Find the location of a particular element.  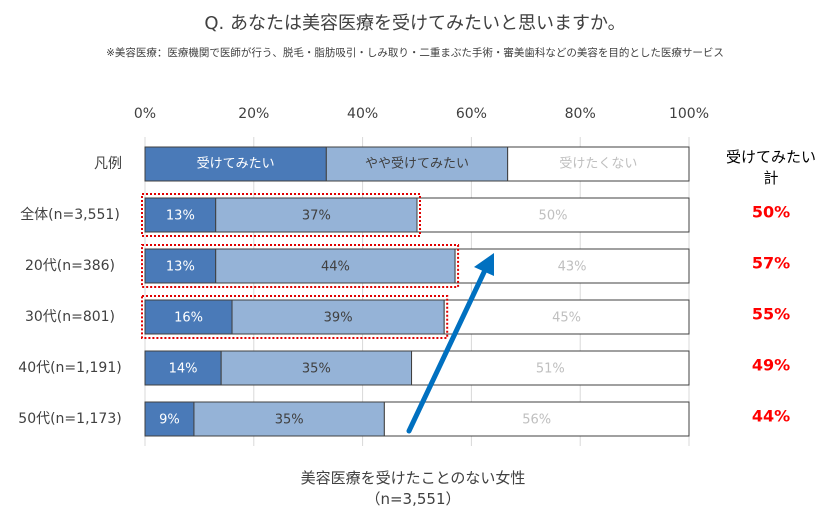

category-label: 40代(n=1,191) is located at coordinates (69, 368).